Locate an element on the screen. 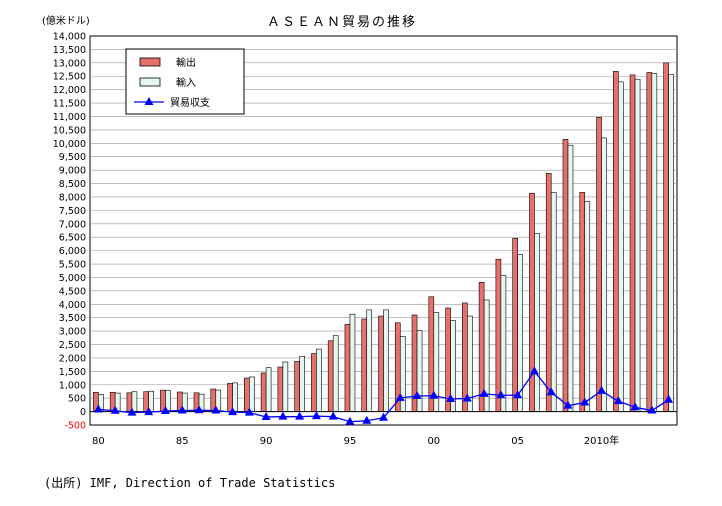 This screenshot has height=506, width=722. chart-title: ＡＳＥＡＮ貿易の推移 is located at coordinates (342, 22).